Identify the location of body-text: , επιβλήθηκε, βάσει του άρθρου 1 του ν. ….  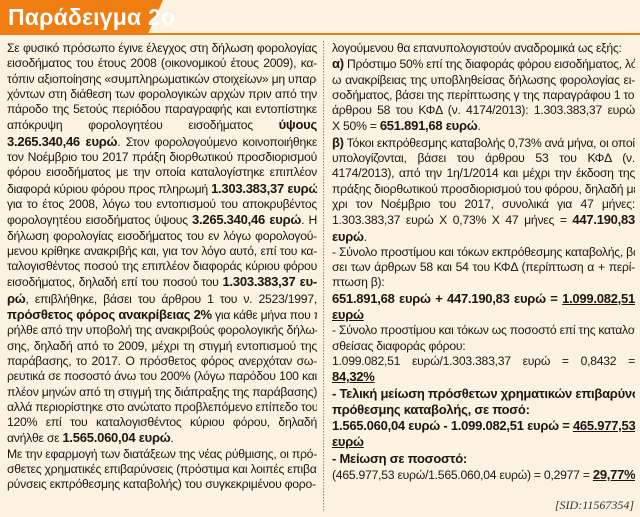
(171, 298).